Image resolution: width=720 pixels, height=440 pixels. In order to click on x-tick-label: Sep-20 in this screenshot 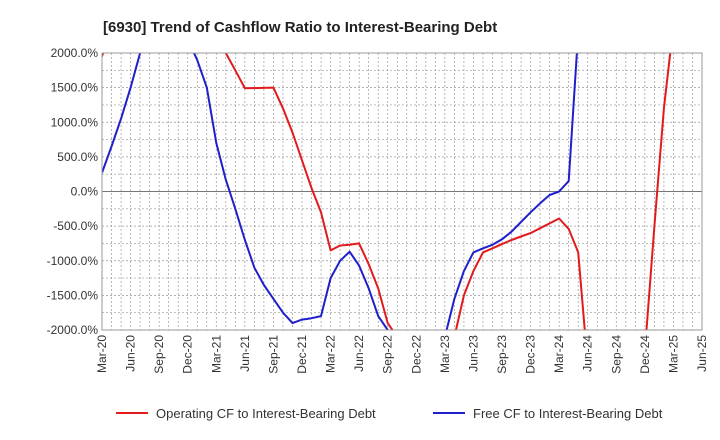, I will do `click(159, 354)`.